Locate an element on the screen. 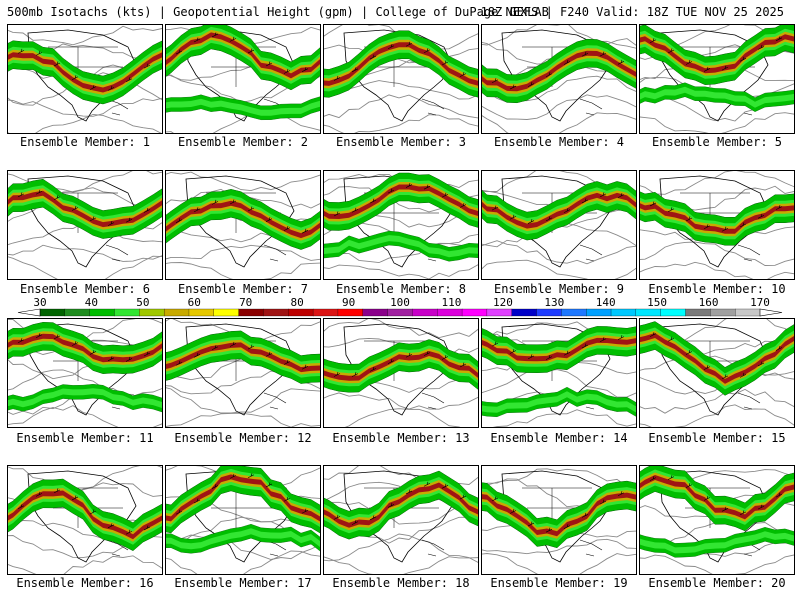  ensemble-member-label: Ensemble Member: 17 is located at coordinates (243, 583).